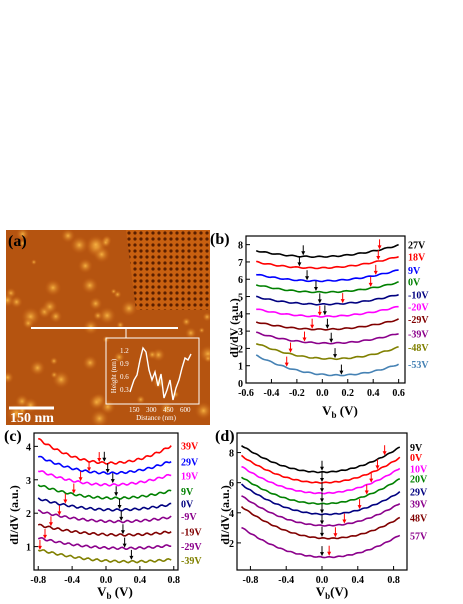 Image resolution: width=463 pixels, height=604 pixels. I want to click on spectrum-line--29V, so click(104, 543).